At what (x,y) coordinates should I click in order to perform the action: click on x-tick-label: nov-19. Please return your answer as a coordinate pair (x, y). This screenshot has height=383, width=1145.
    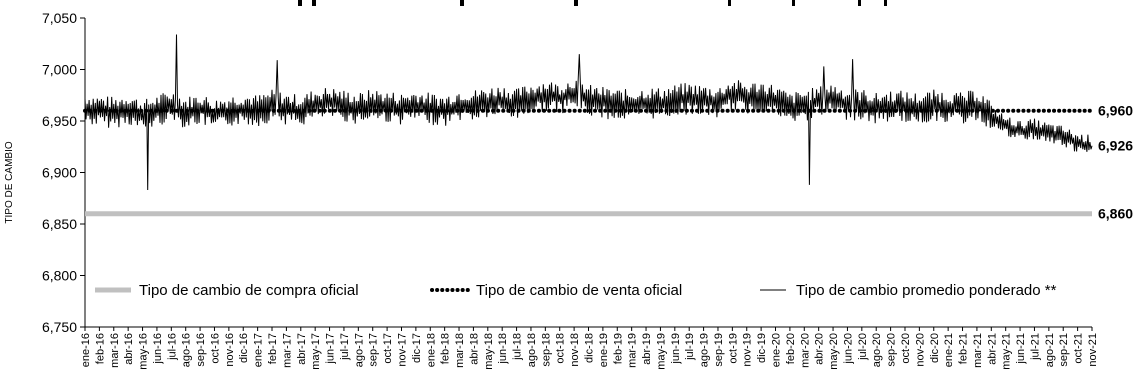
    Looking at the image, I should click on (748, 350).